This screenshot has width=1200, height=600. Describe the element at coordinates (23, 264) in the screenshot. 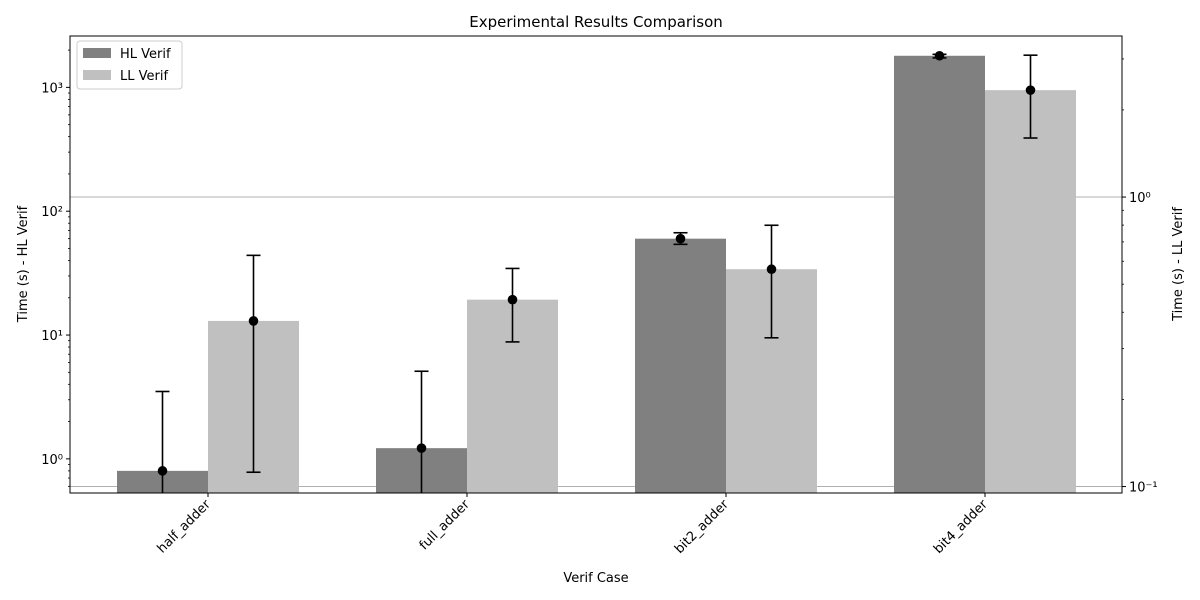

I see `left-y-axis-title: Time (s) - HL Verif` at that location.